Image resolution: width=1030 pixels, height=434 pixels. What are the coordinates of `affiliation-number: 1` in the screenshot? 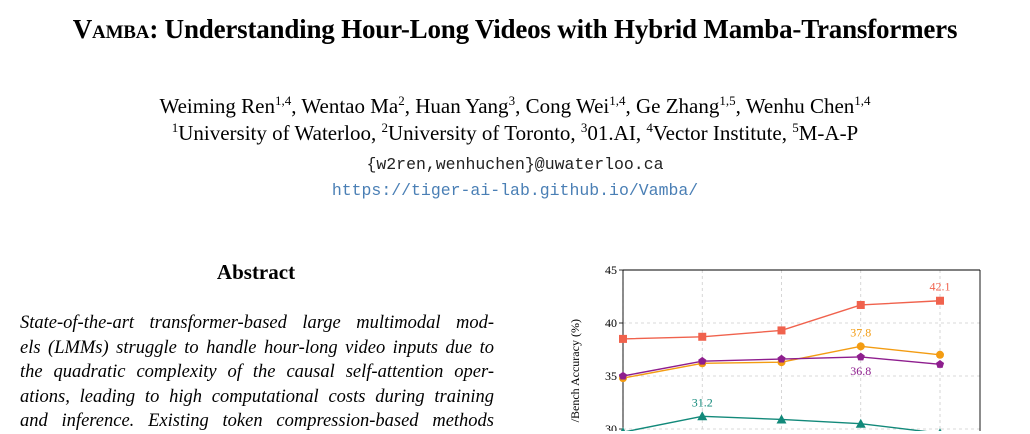 It's located at (175, 127).